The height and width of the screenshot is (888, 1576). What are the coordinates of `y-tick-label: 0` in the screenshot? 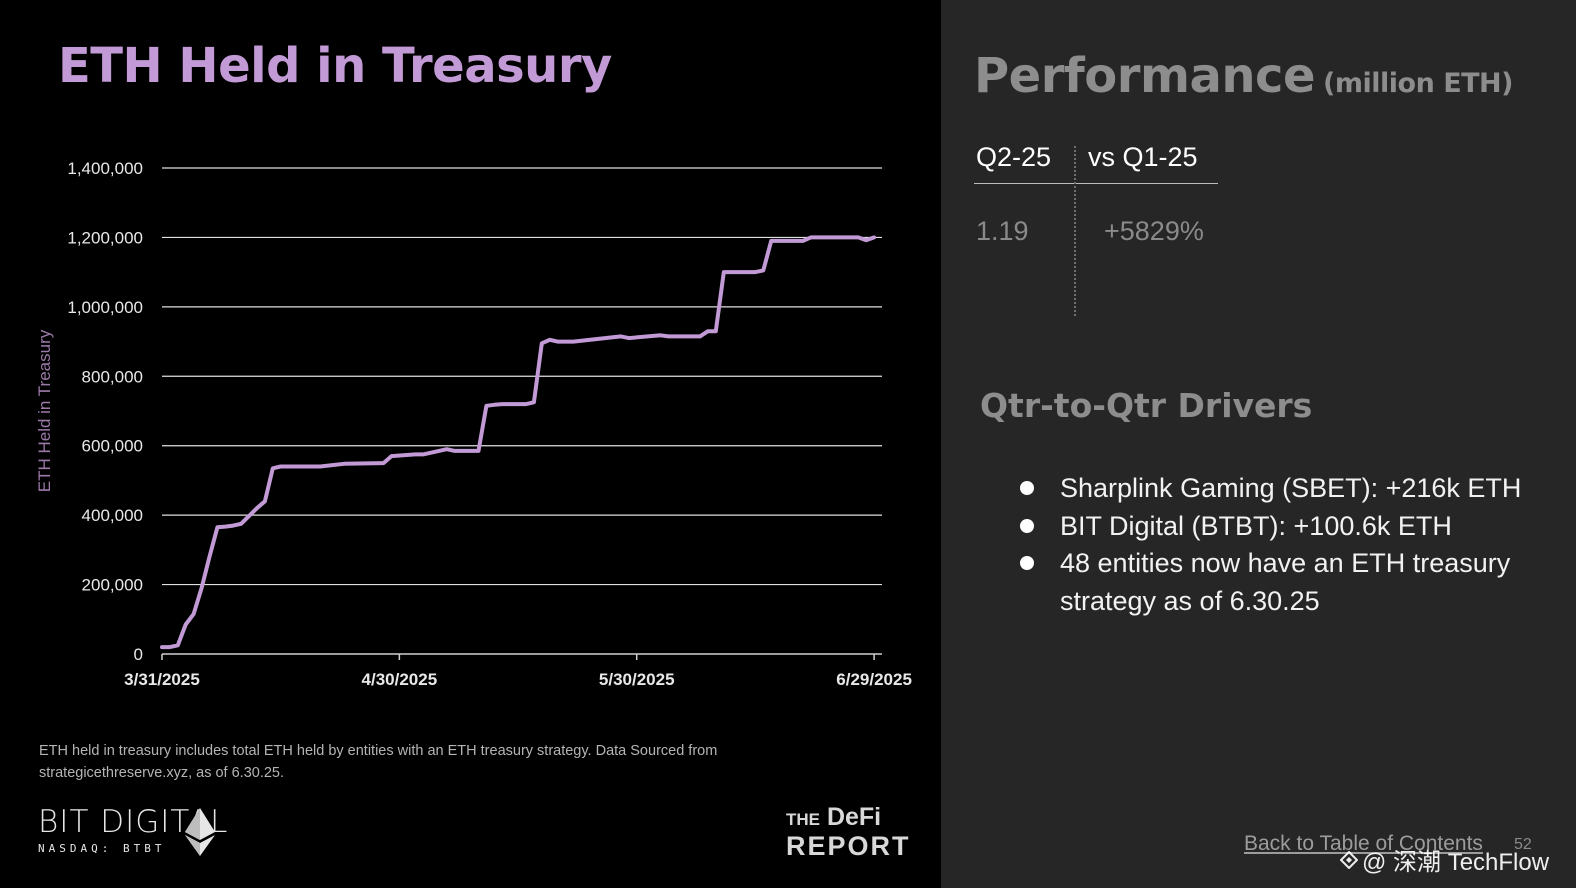 It's located at (138, 654).